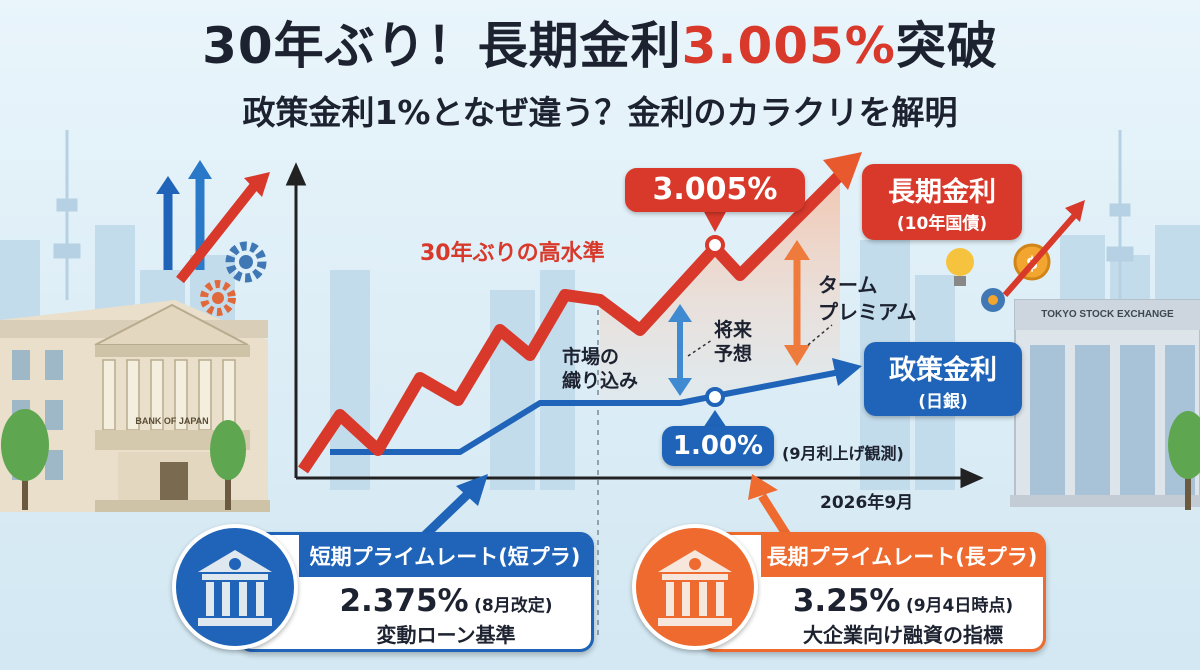  I want to click on long-prime-value-note: (9月4日時点), so click(959, 606).